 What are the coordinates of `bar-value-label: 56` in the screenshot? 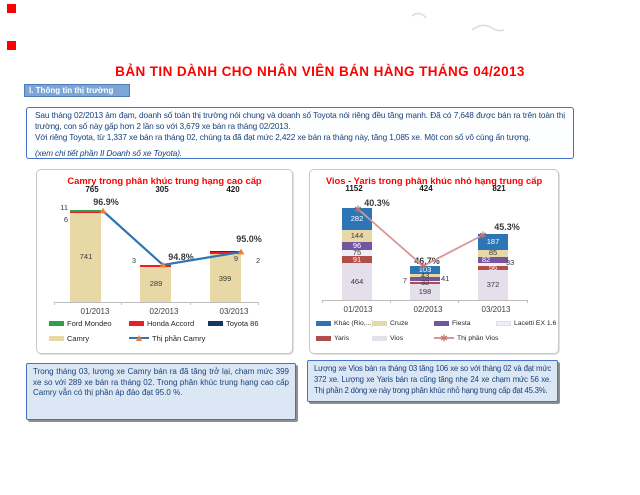 It's located at (493, 267).